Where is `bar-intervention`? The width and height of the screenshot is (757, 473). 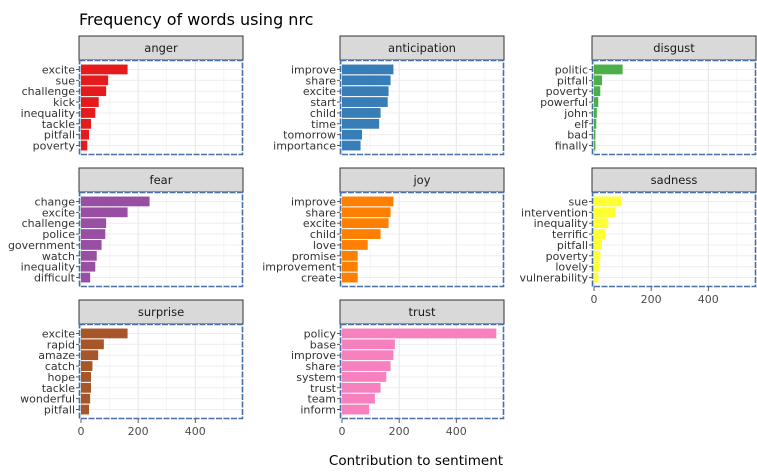 bar-intervention is located at coordinates (605, 212).